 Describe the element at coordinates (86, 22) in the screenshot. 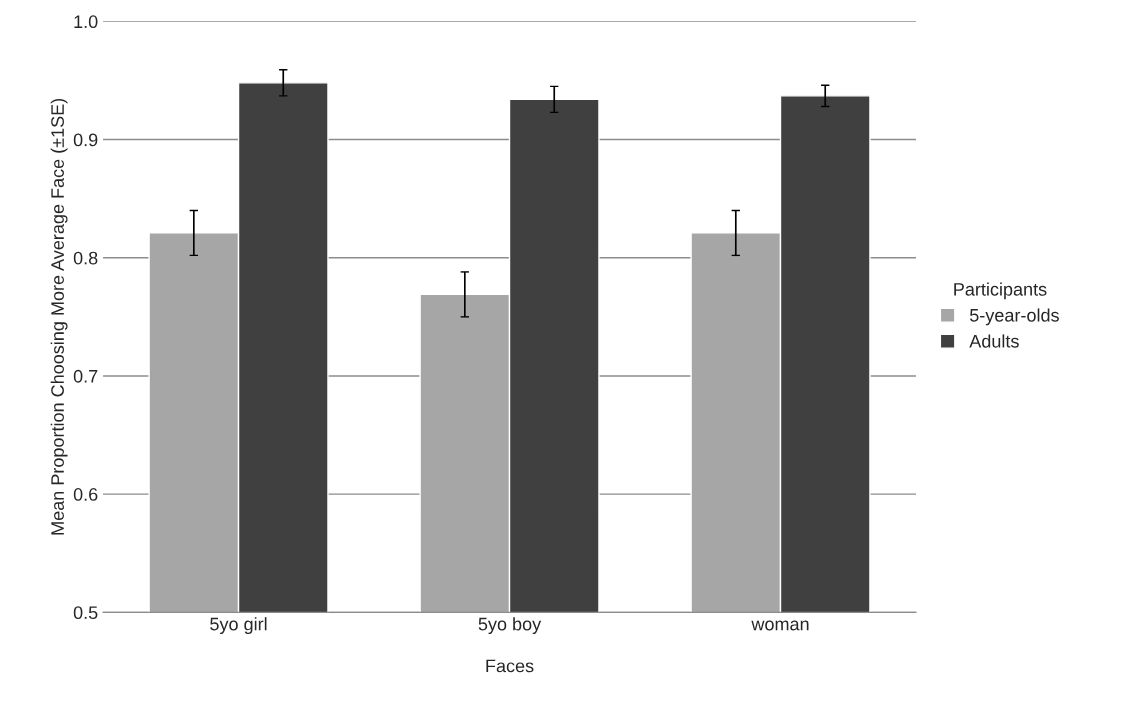

I see `y-tick-label: 1.0` at that location.